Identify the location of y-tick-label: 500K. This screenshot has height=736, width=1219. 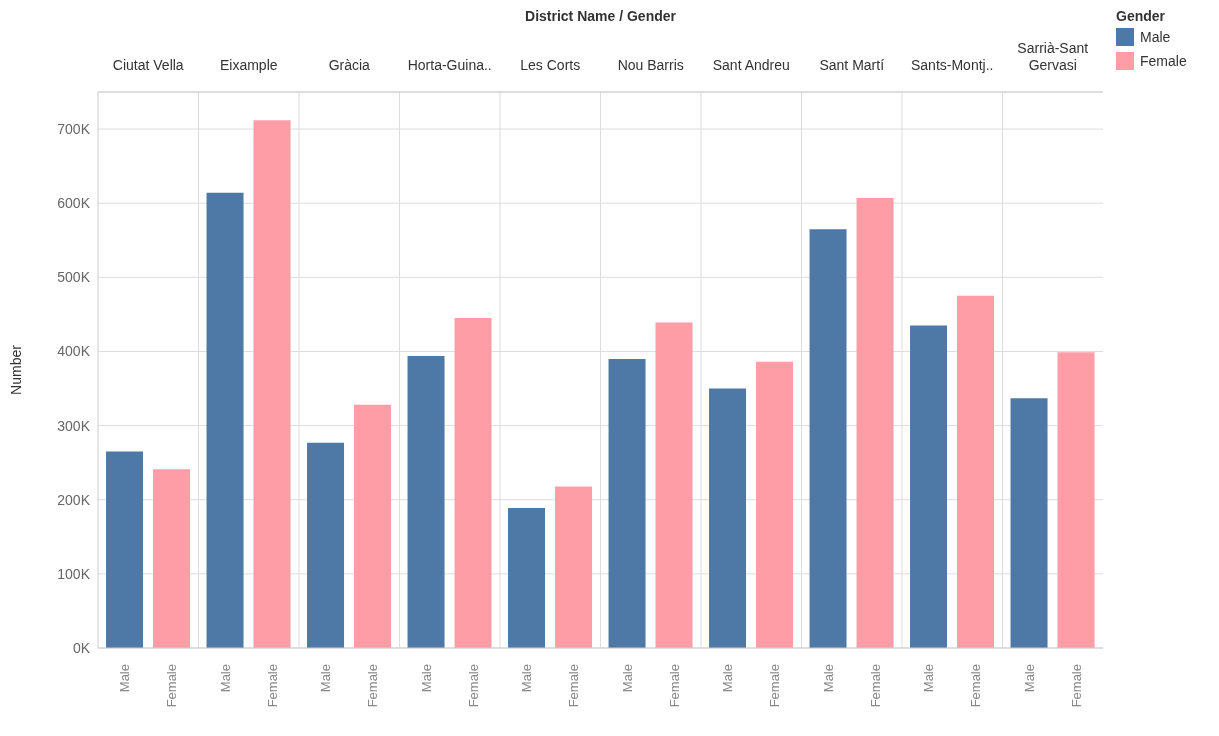
(74, 277).